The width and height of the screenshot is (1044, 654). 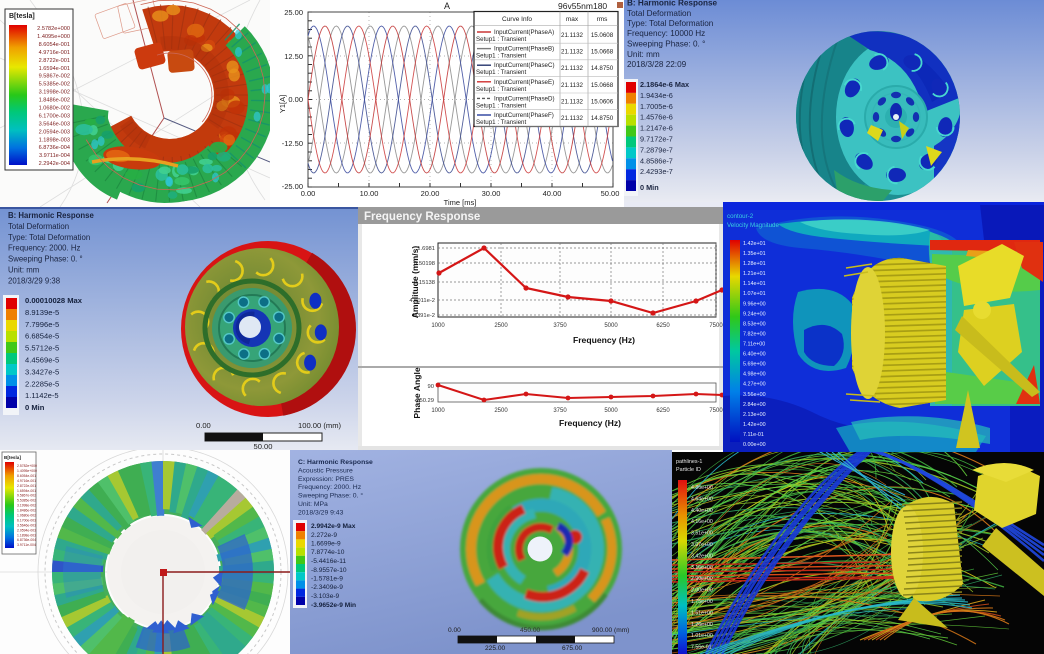 I want to click on svg-text: 6.1700e-003, so click(x=54, y=117).